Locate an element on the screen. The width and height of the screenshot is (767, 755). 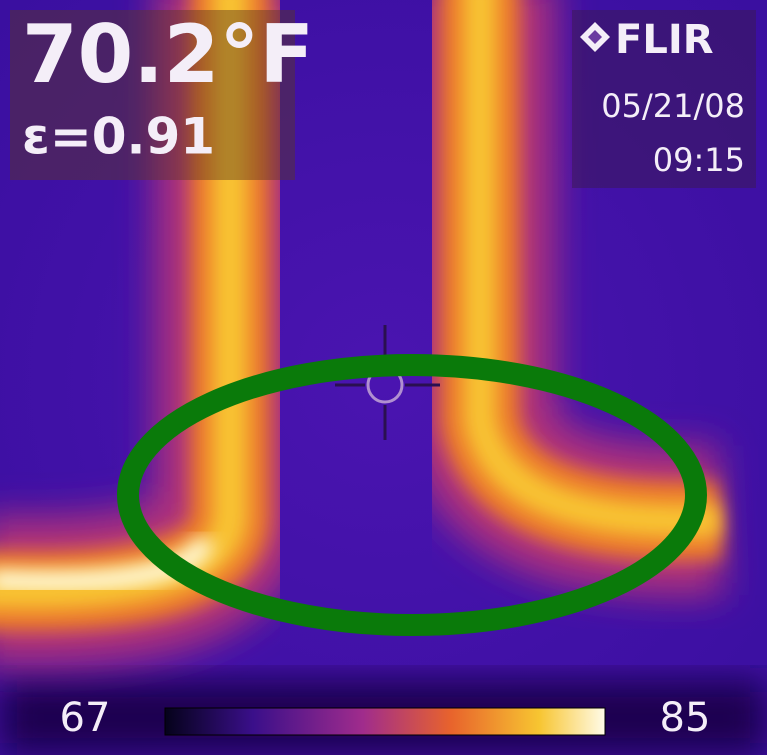
time: 09:15 is located at coordinates (699, 160).